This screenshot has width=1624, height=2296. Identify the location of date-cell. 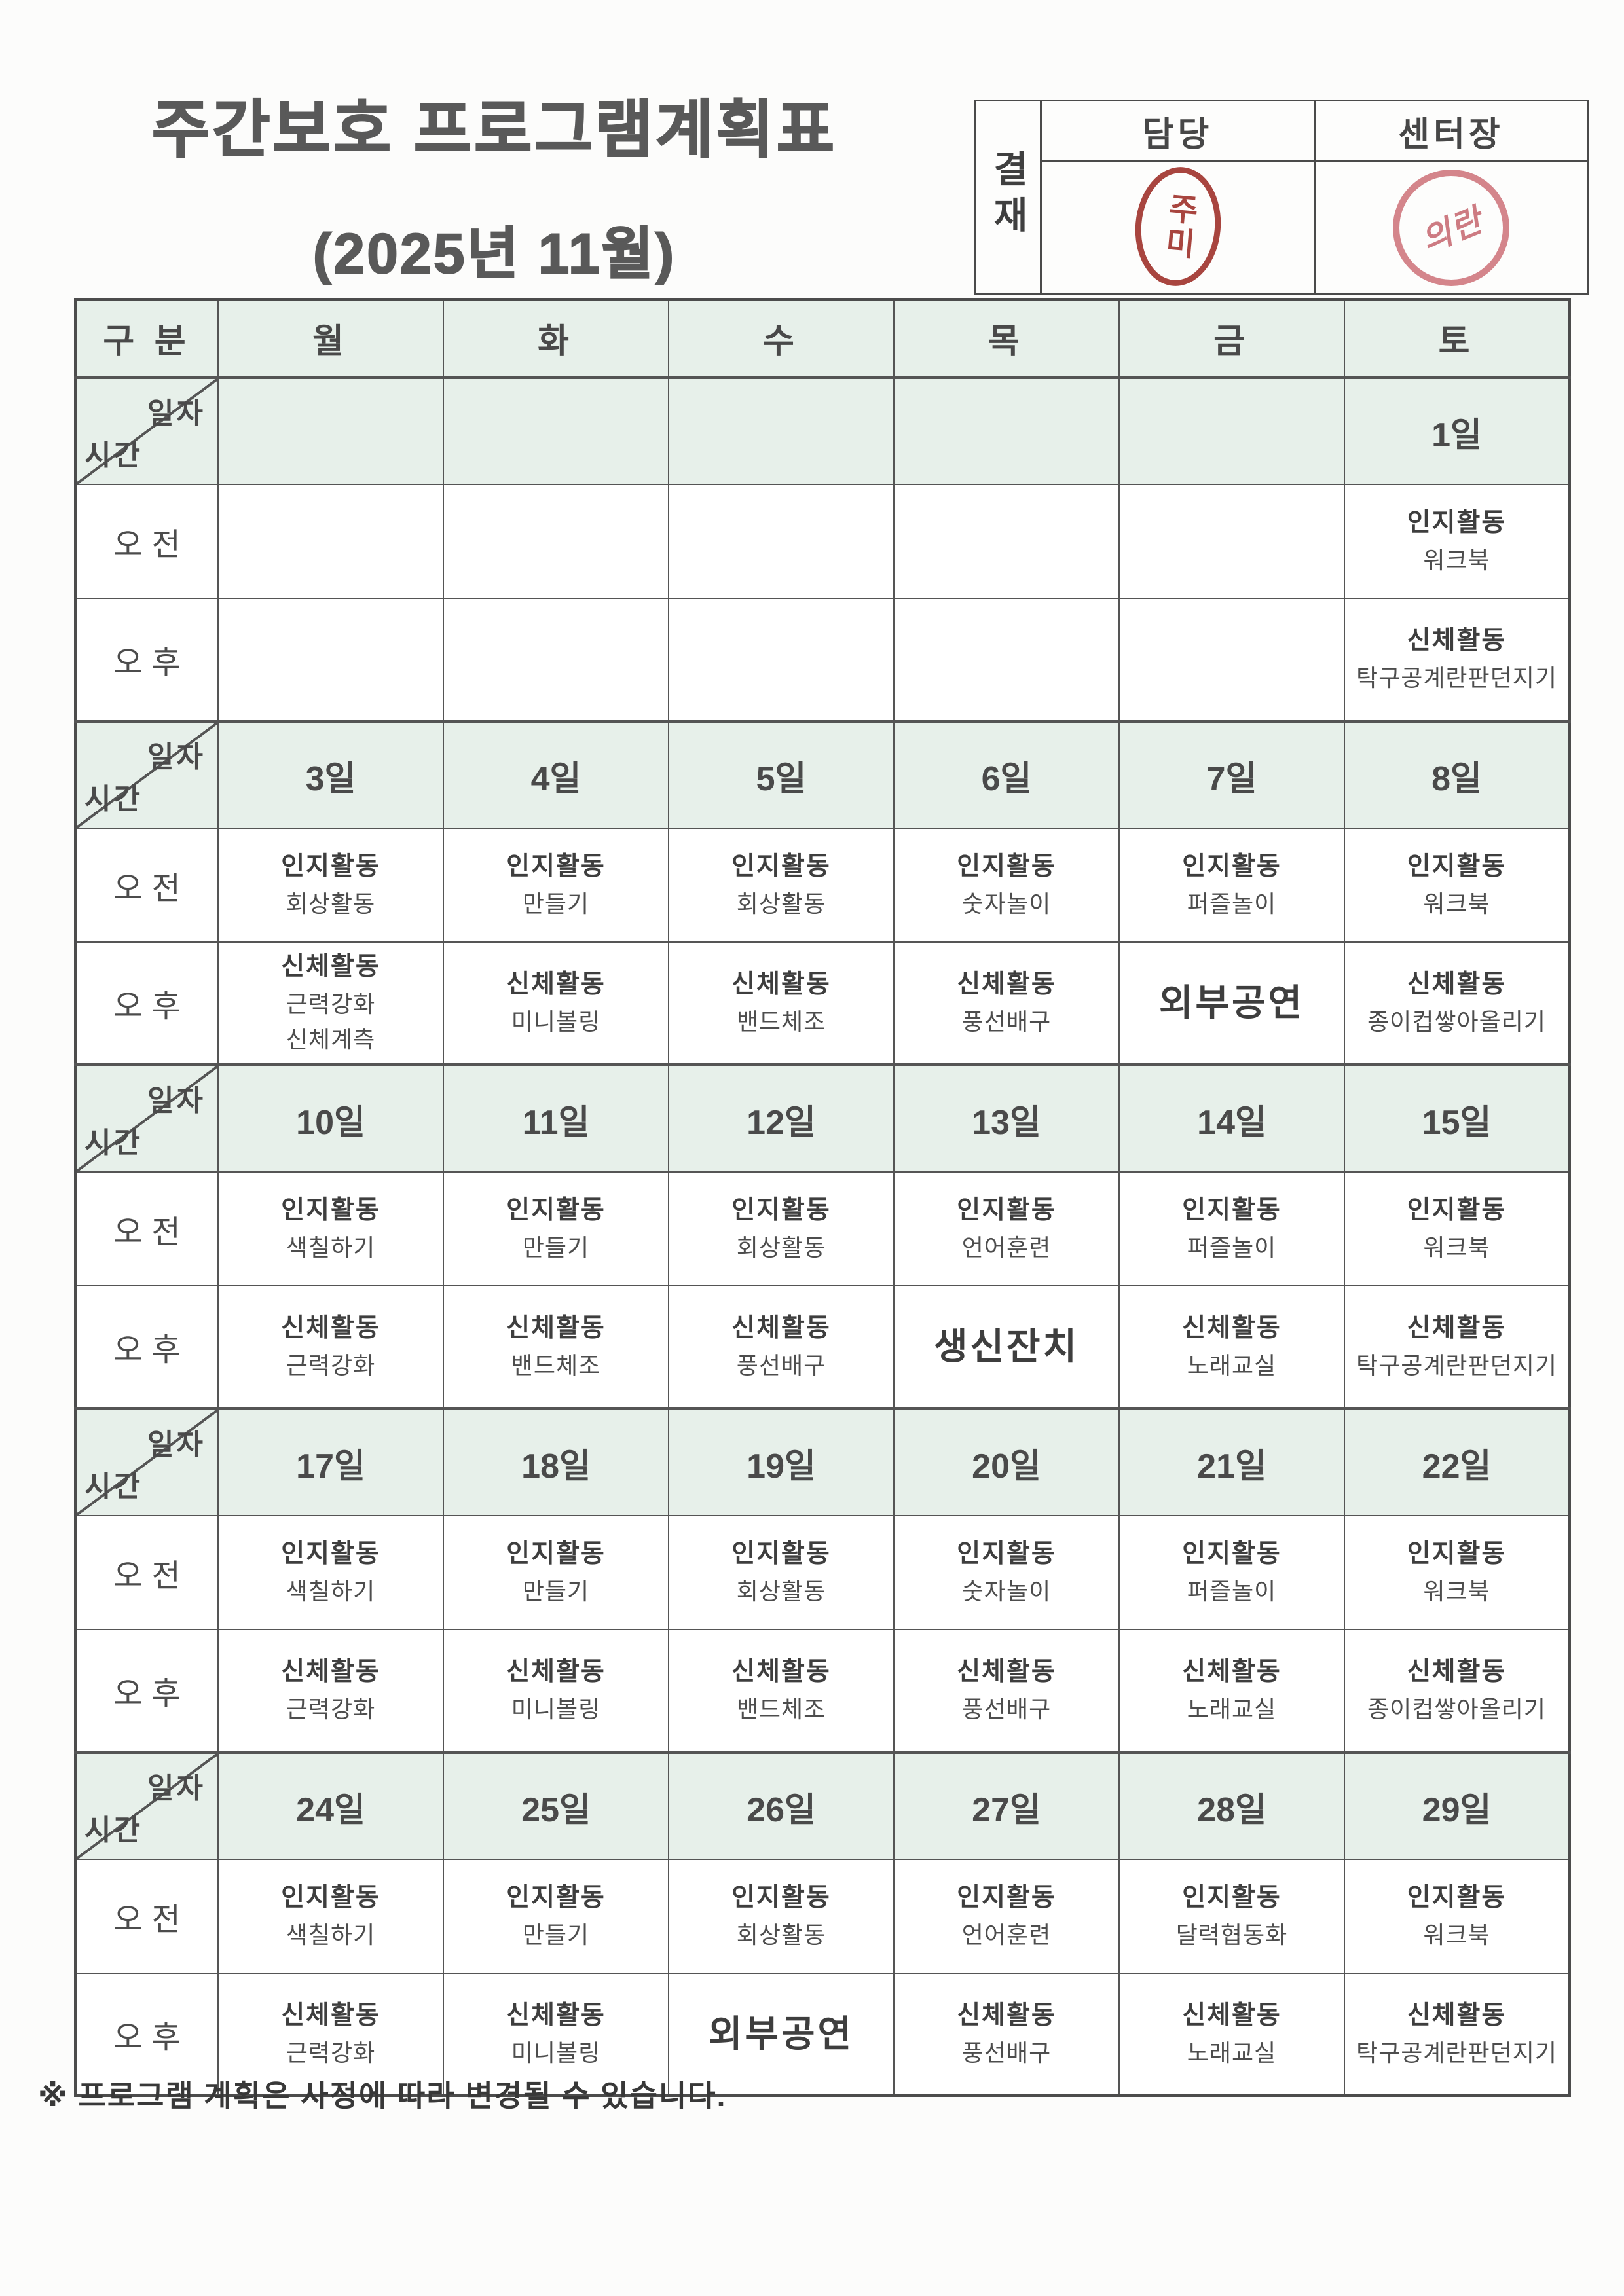
(556, 430).